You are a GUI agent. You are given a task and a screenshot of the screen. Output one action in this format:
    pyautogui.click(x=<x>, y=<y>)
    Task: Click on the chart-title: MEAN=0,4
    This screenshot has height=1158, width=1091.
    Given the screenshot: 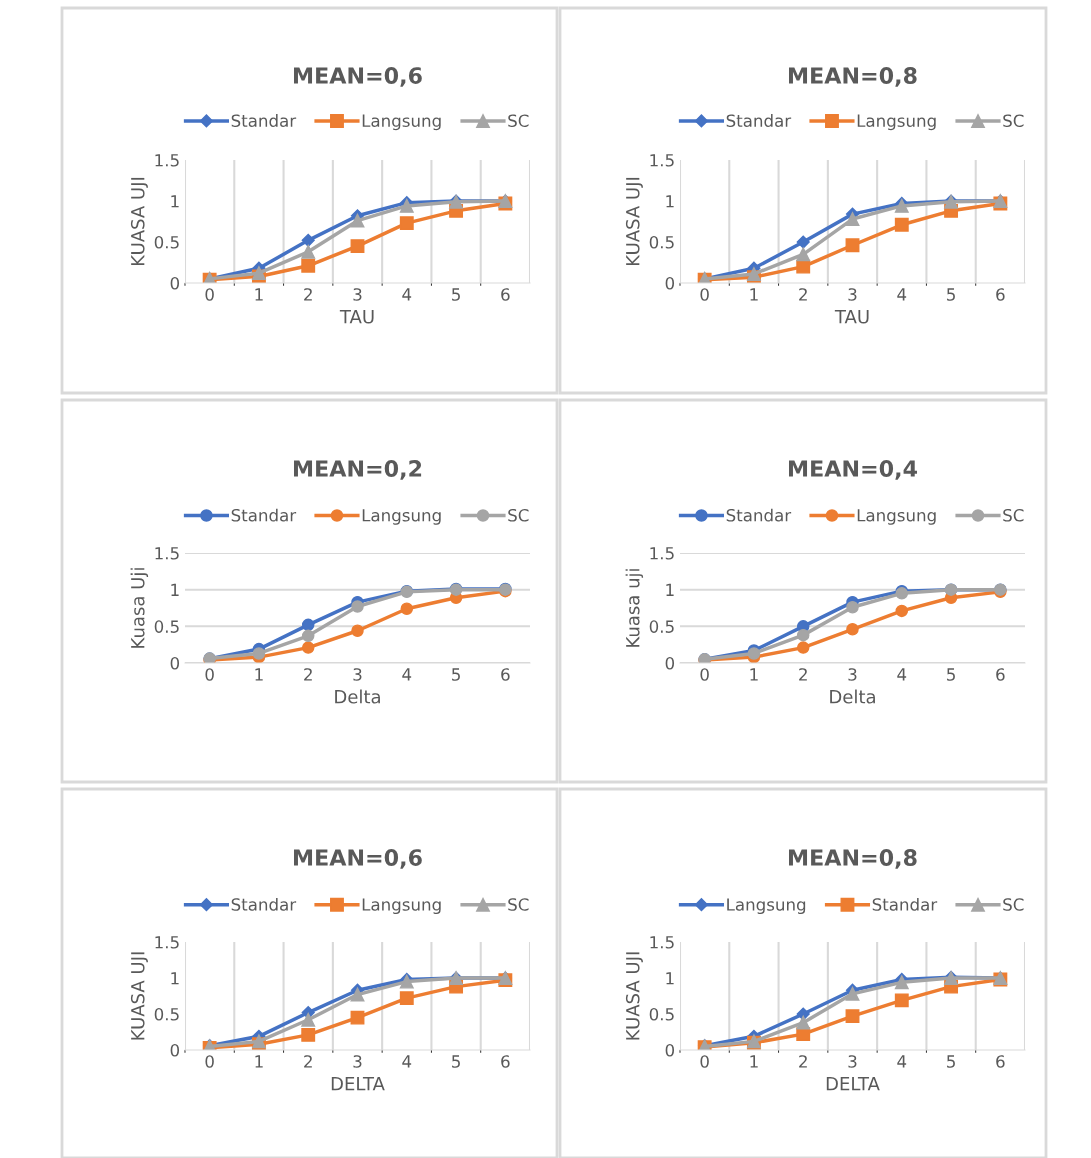 What is the action you would take?
    pyautogui.click(x=853, y=470)
    